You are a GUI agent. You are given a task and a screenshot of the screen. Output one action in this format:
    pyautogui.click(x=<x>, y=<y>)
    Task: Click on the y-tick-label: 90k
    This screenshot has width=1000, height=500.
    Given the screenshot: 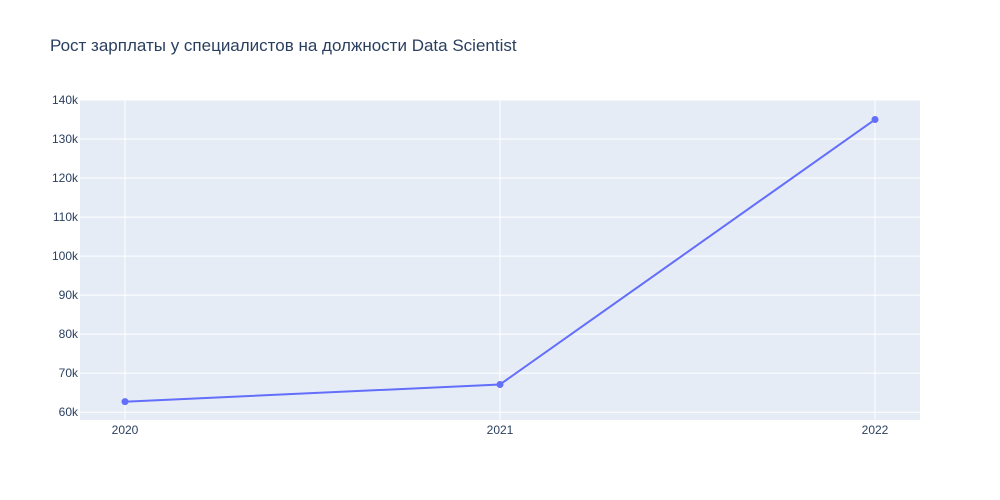 What is the action you would take?
    pyautogui.click(x=69, y=295)
    